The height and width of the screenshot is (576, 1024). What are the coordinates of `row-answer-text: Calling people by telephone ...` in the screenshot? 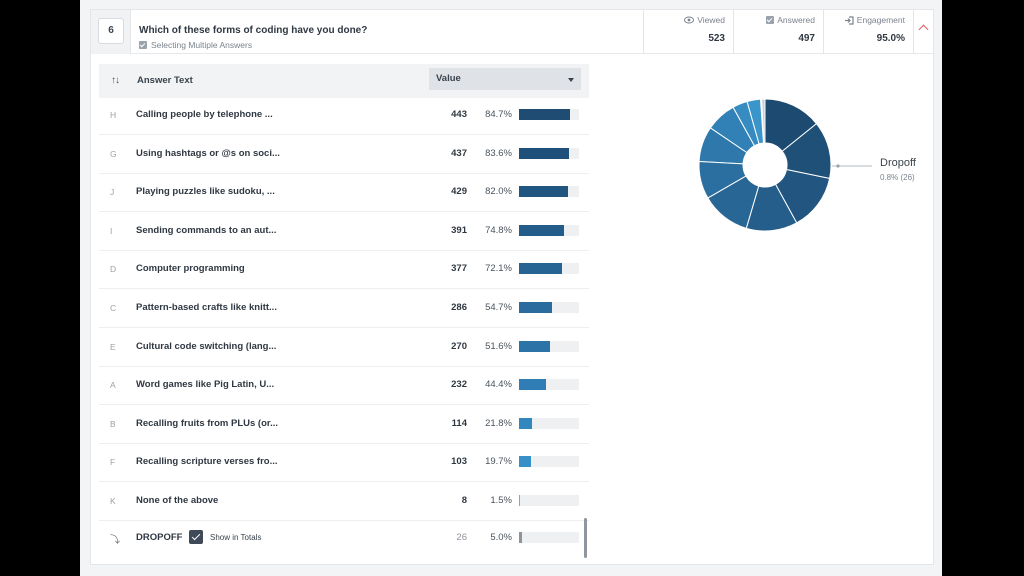 It's located at (204, 114).